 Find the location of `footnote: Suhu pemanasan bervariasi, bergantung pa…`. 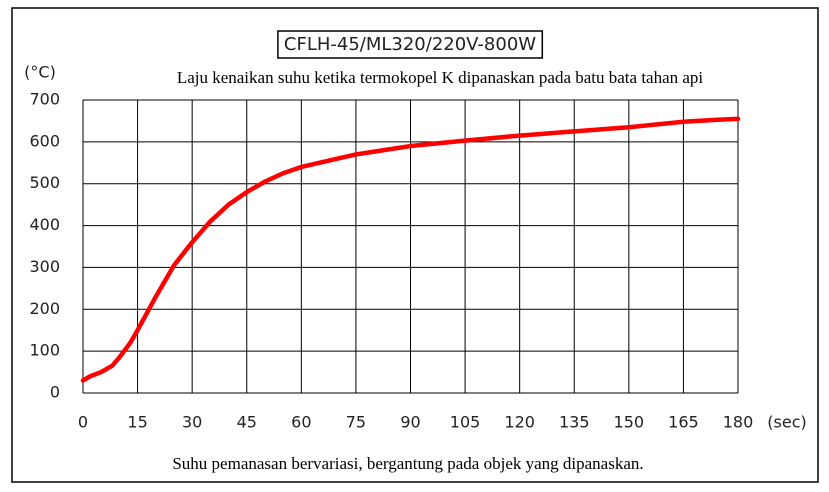

footnote: Suhu pemanasan bervariasi, bergantung pa… is located at coordinates (407, 463).